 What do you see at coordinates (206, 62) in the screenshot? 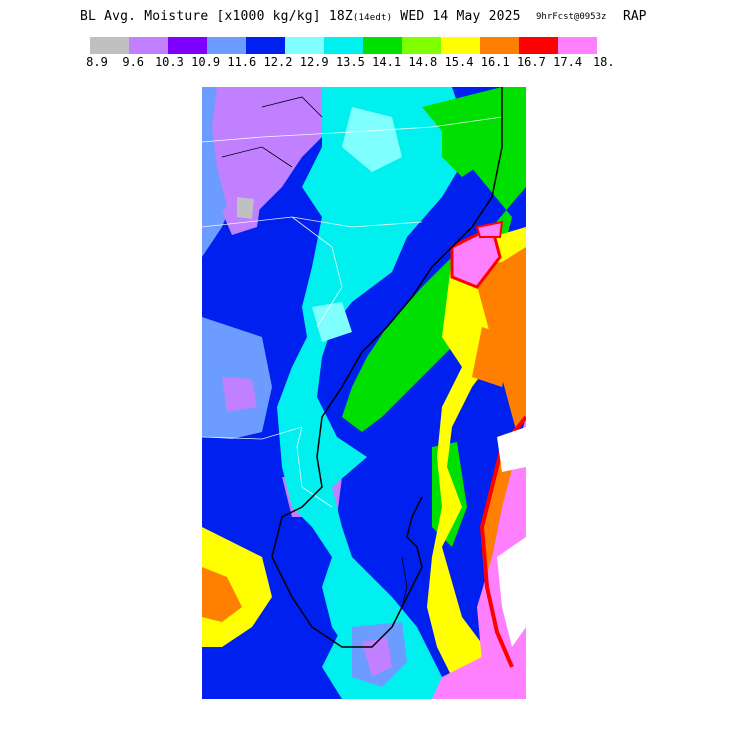
I see `legend-tick-label: 10.9` at bounding box center [206, 62].